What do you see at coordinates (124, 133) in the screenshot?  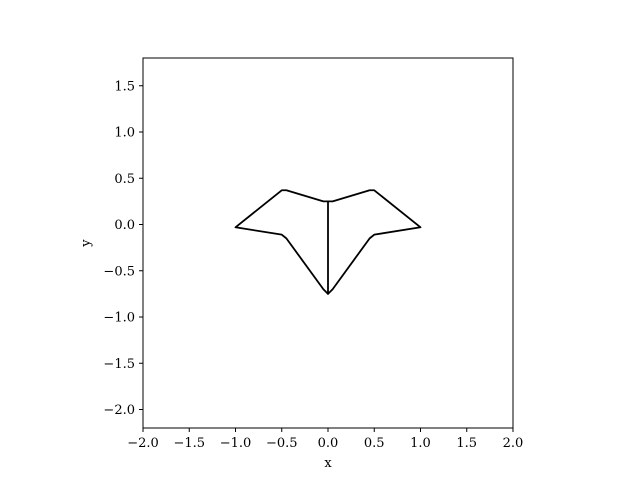 I see `y-tick-label: 1.0` at bounding box center [124, 133].